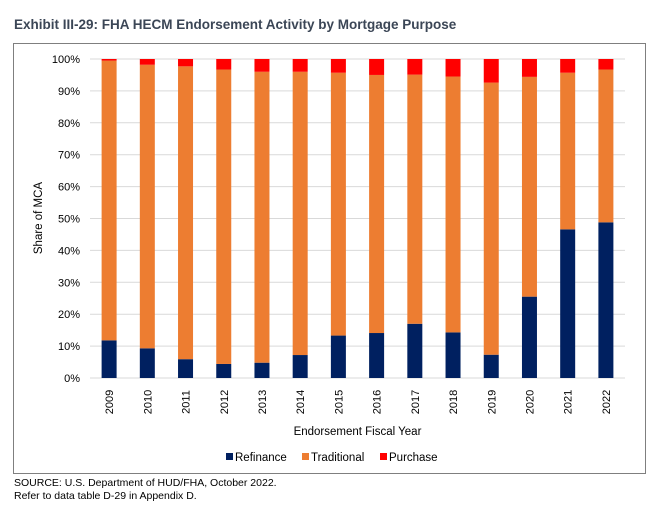  I want to click on bar-traditional-2014, so click(300, 213).